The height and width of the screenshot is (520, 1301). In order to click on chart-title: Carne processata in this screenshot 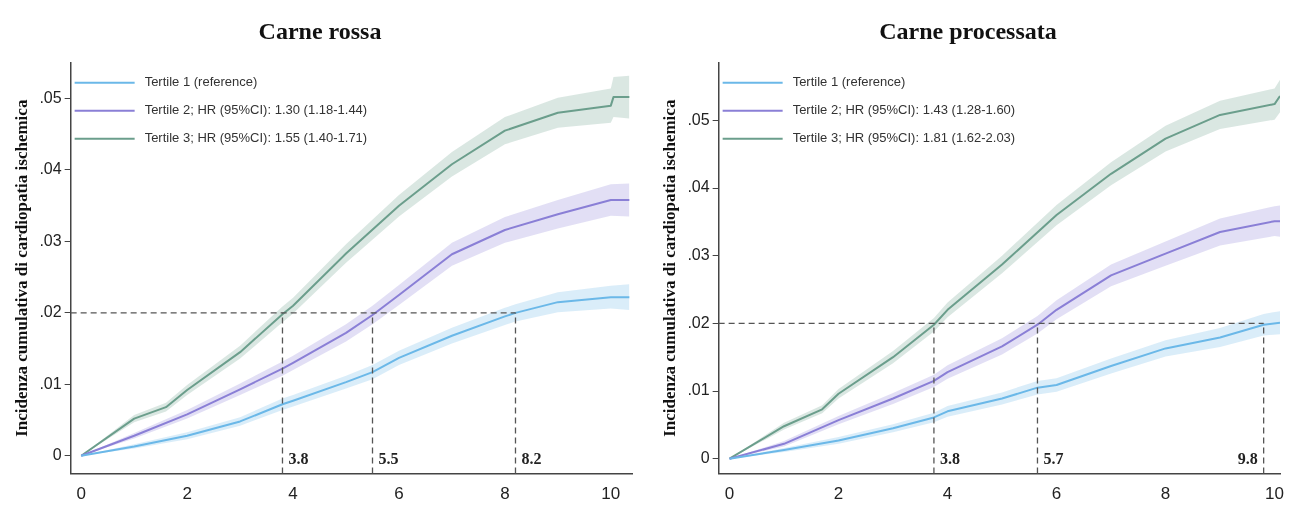, I will do `click(968, 30)`.